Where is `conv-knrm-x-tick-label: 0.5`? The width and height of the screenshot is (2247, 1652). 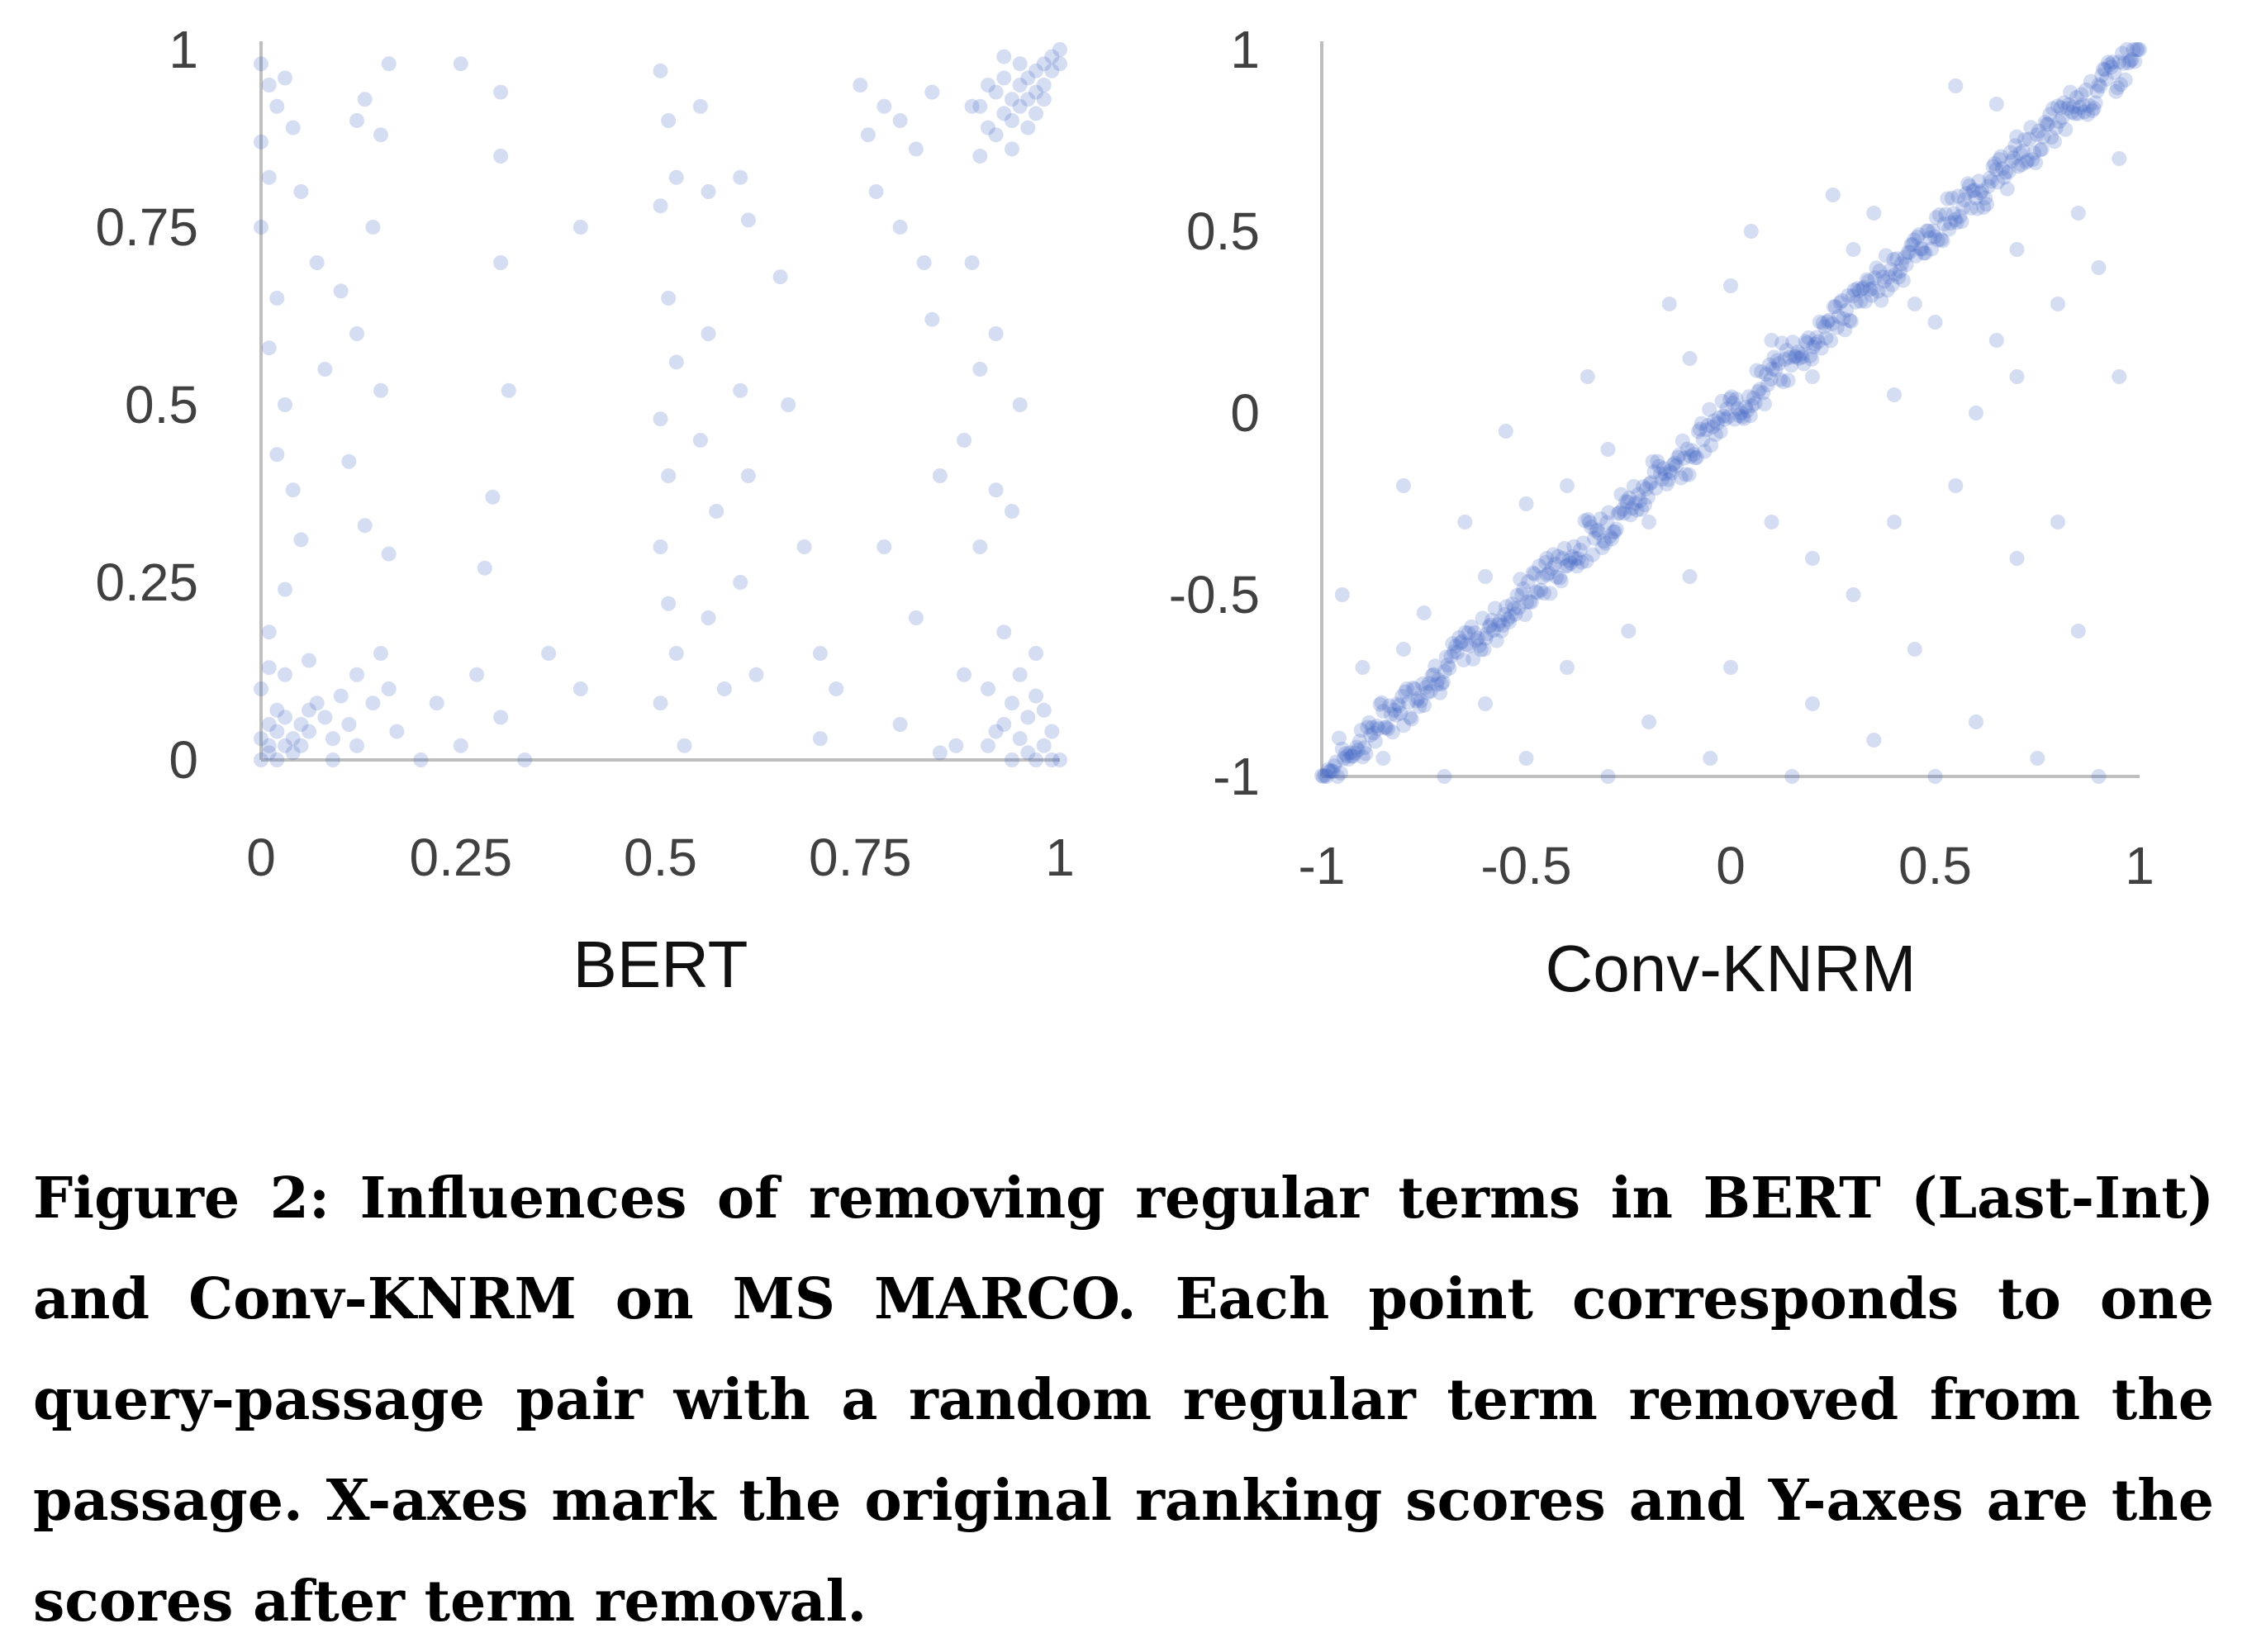 conv-knrm-x-tick-label: 0.5 is located at coordinates (1935, 865).